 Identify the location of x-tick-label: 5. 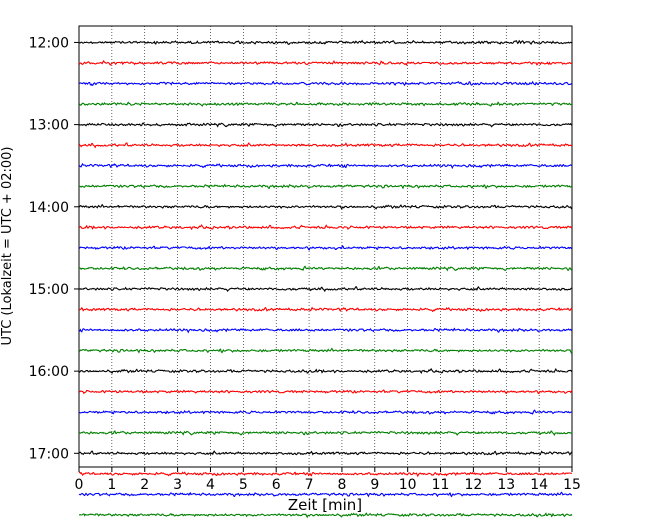
(243, 485).